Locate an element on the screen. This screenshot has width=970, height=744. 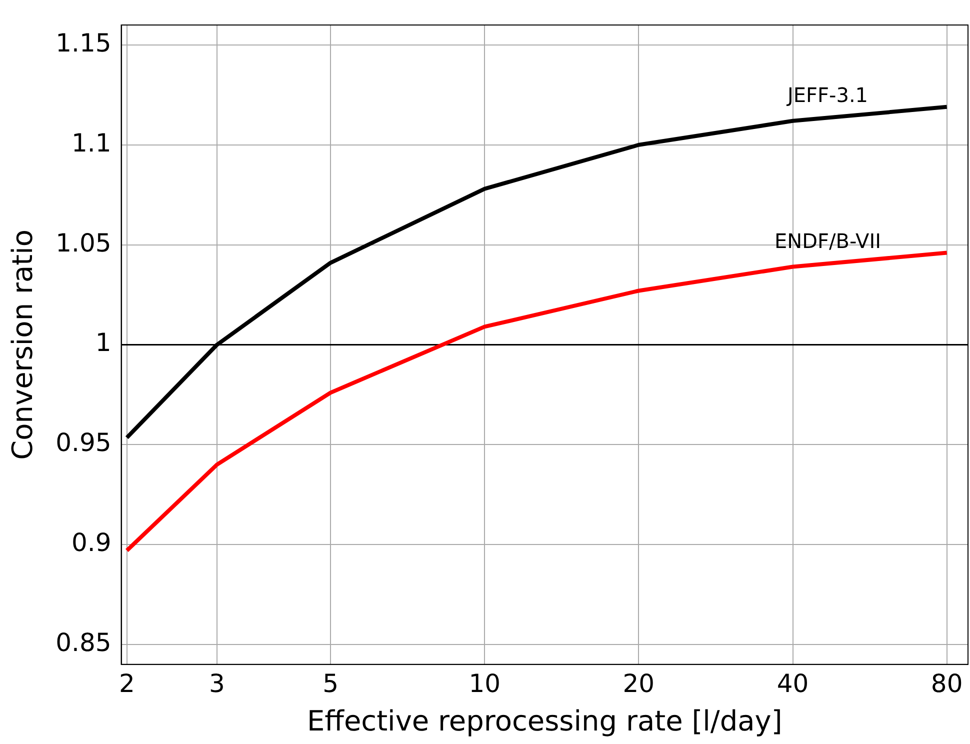
y-tick-label: 0.85 is located at coordinates (84, 642).